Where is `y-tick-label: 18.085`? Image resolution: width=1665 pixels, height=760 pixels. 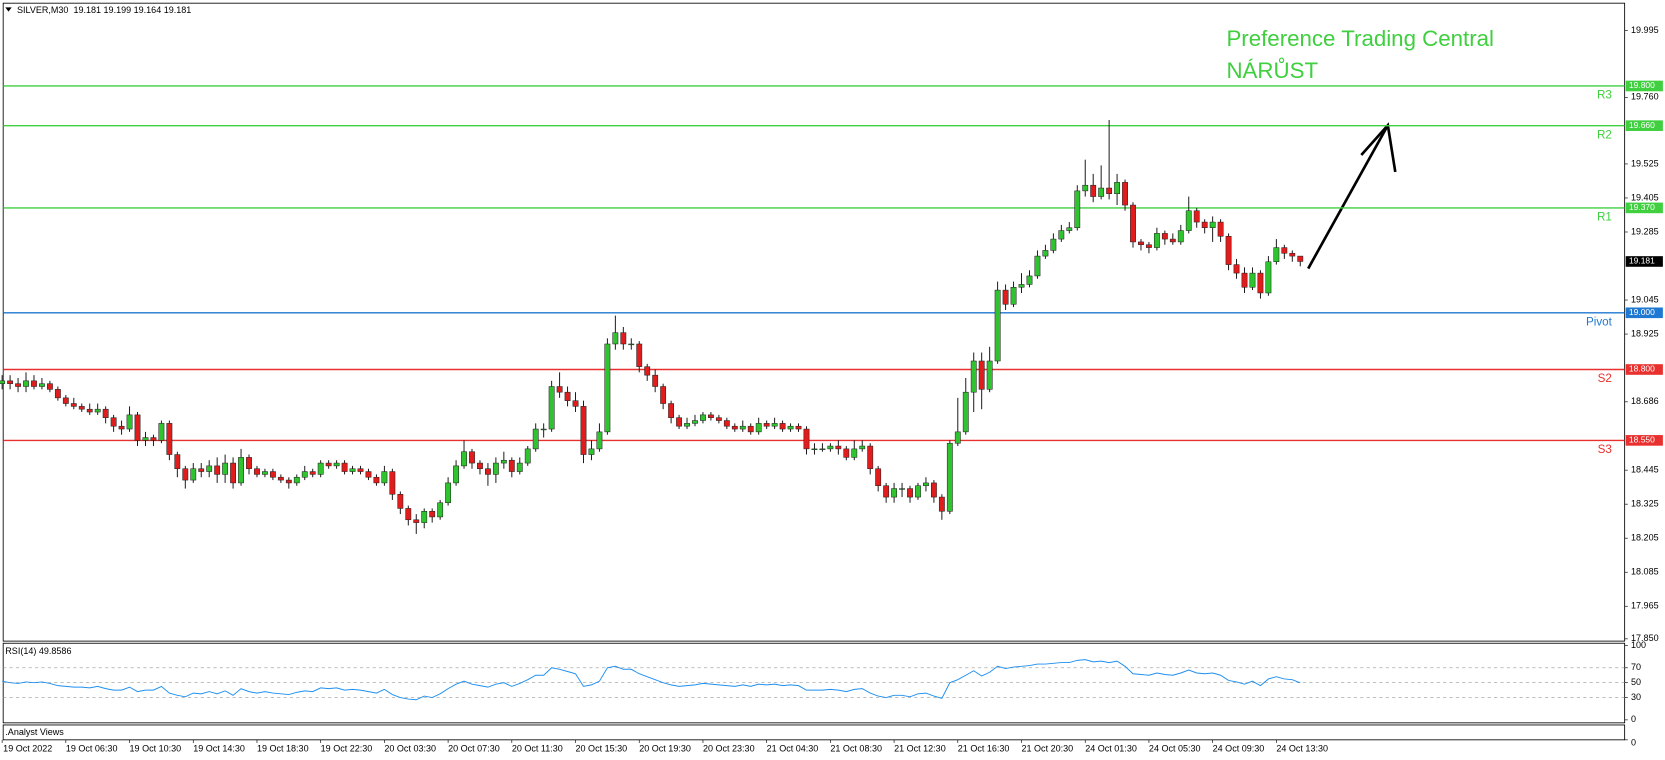
y-tick-label: 18.085 is located at coordinates (1645, 572).